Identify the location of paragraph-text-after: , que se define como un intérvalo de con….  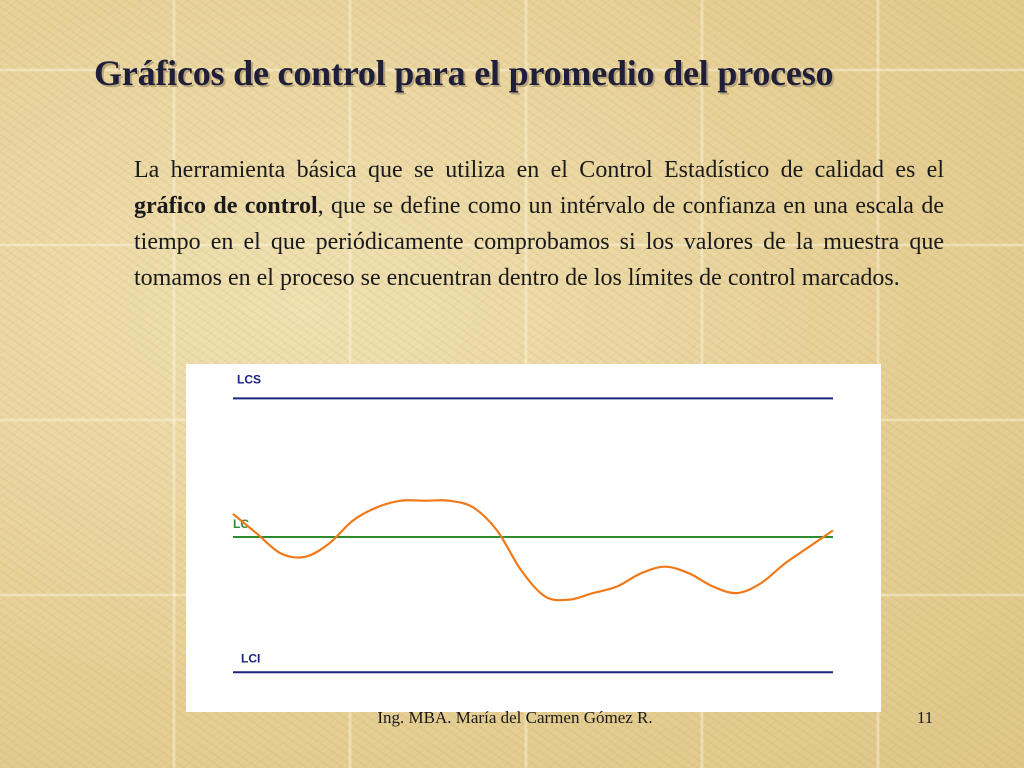
(539, 242).